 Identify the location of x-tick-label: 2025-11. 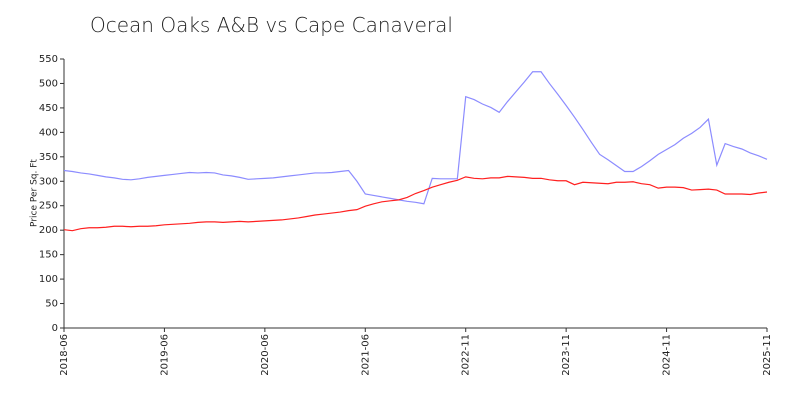
(767, 355).